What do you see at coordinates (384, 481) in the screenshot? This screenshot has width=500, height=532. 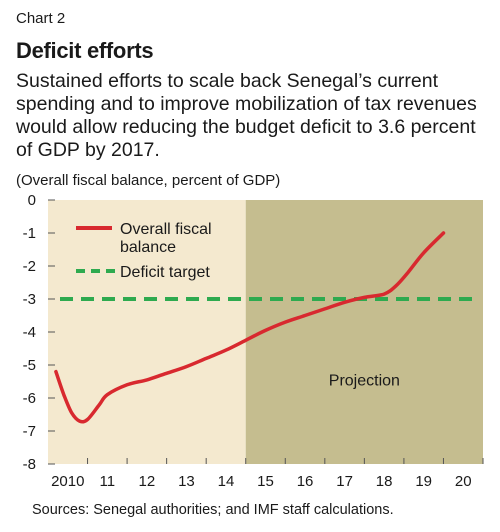 I see `x-tick-label: 18` at bounding box center [384, 481].